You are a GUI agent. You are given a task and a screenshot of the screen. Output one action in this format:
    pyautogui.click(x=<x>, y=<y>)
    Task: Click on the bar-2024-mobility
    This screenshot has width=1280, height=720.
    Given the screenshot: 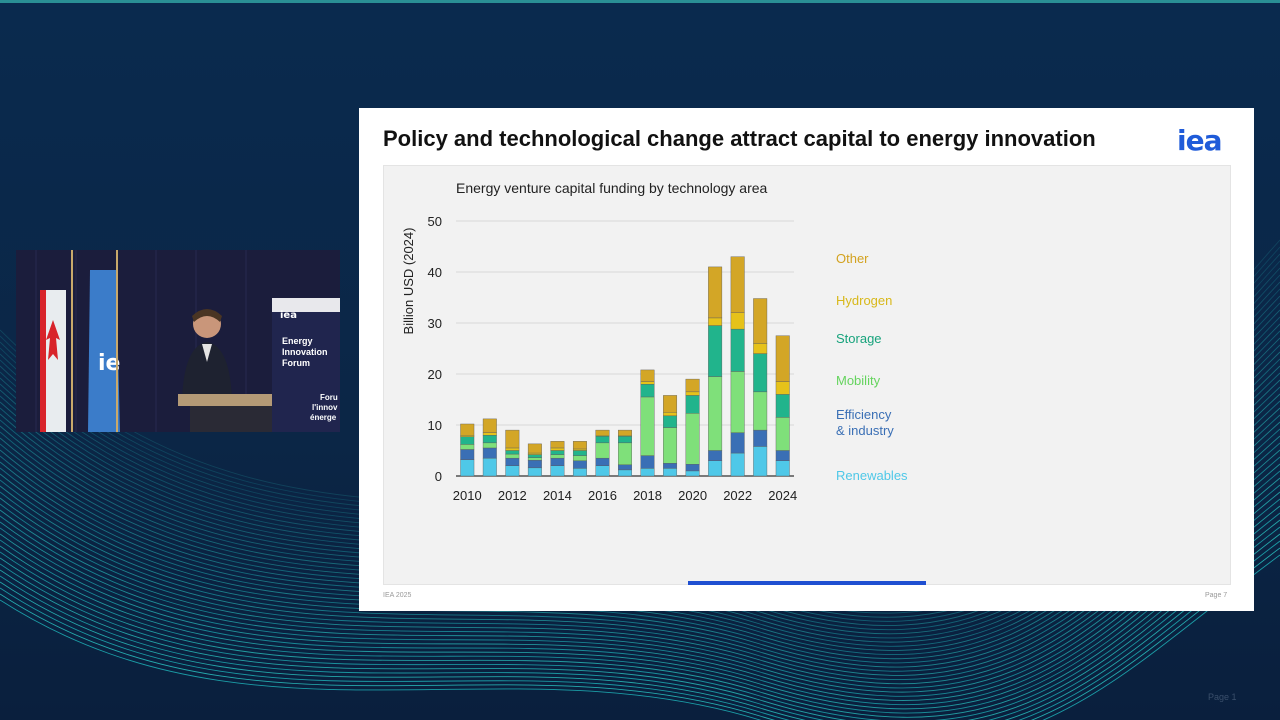 What is the action you would take?
    pyautogui.click(x=782, y=434)
    